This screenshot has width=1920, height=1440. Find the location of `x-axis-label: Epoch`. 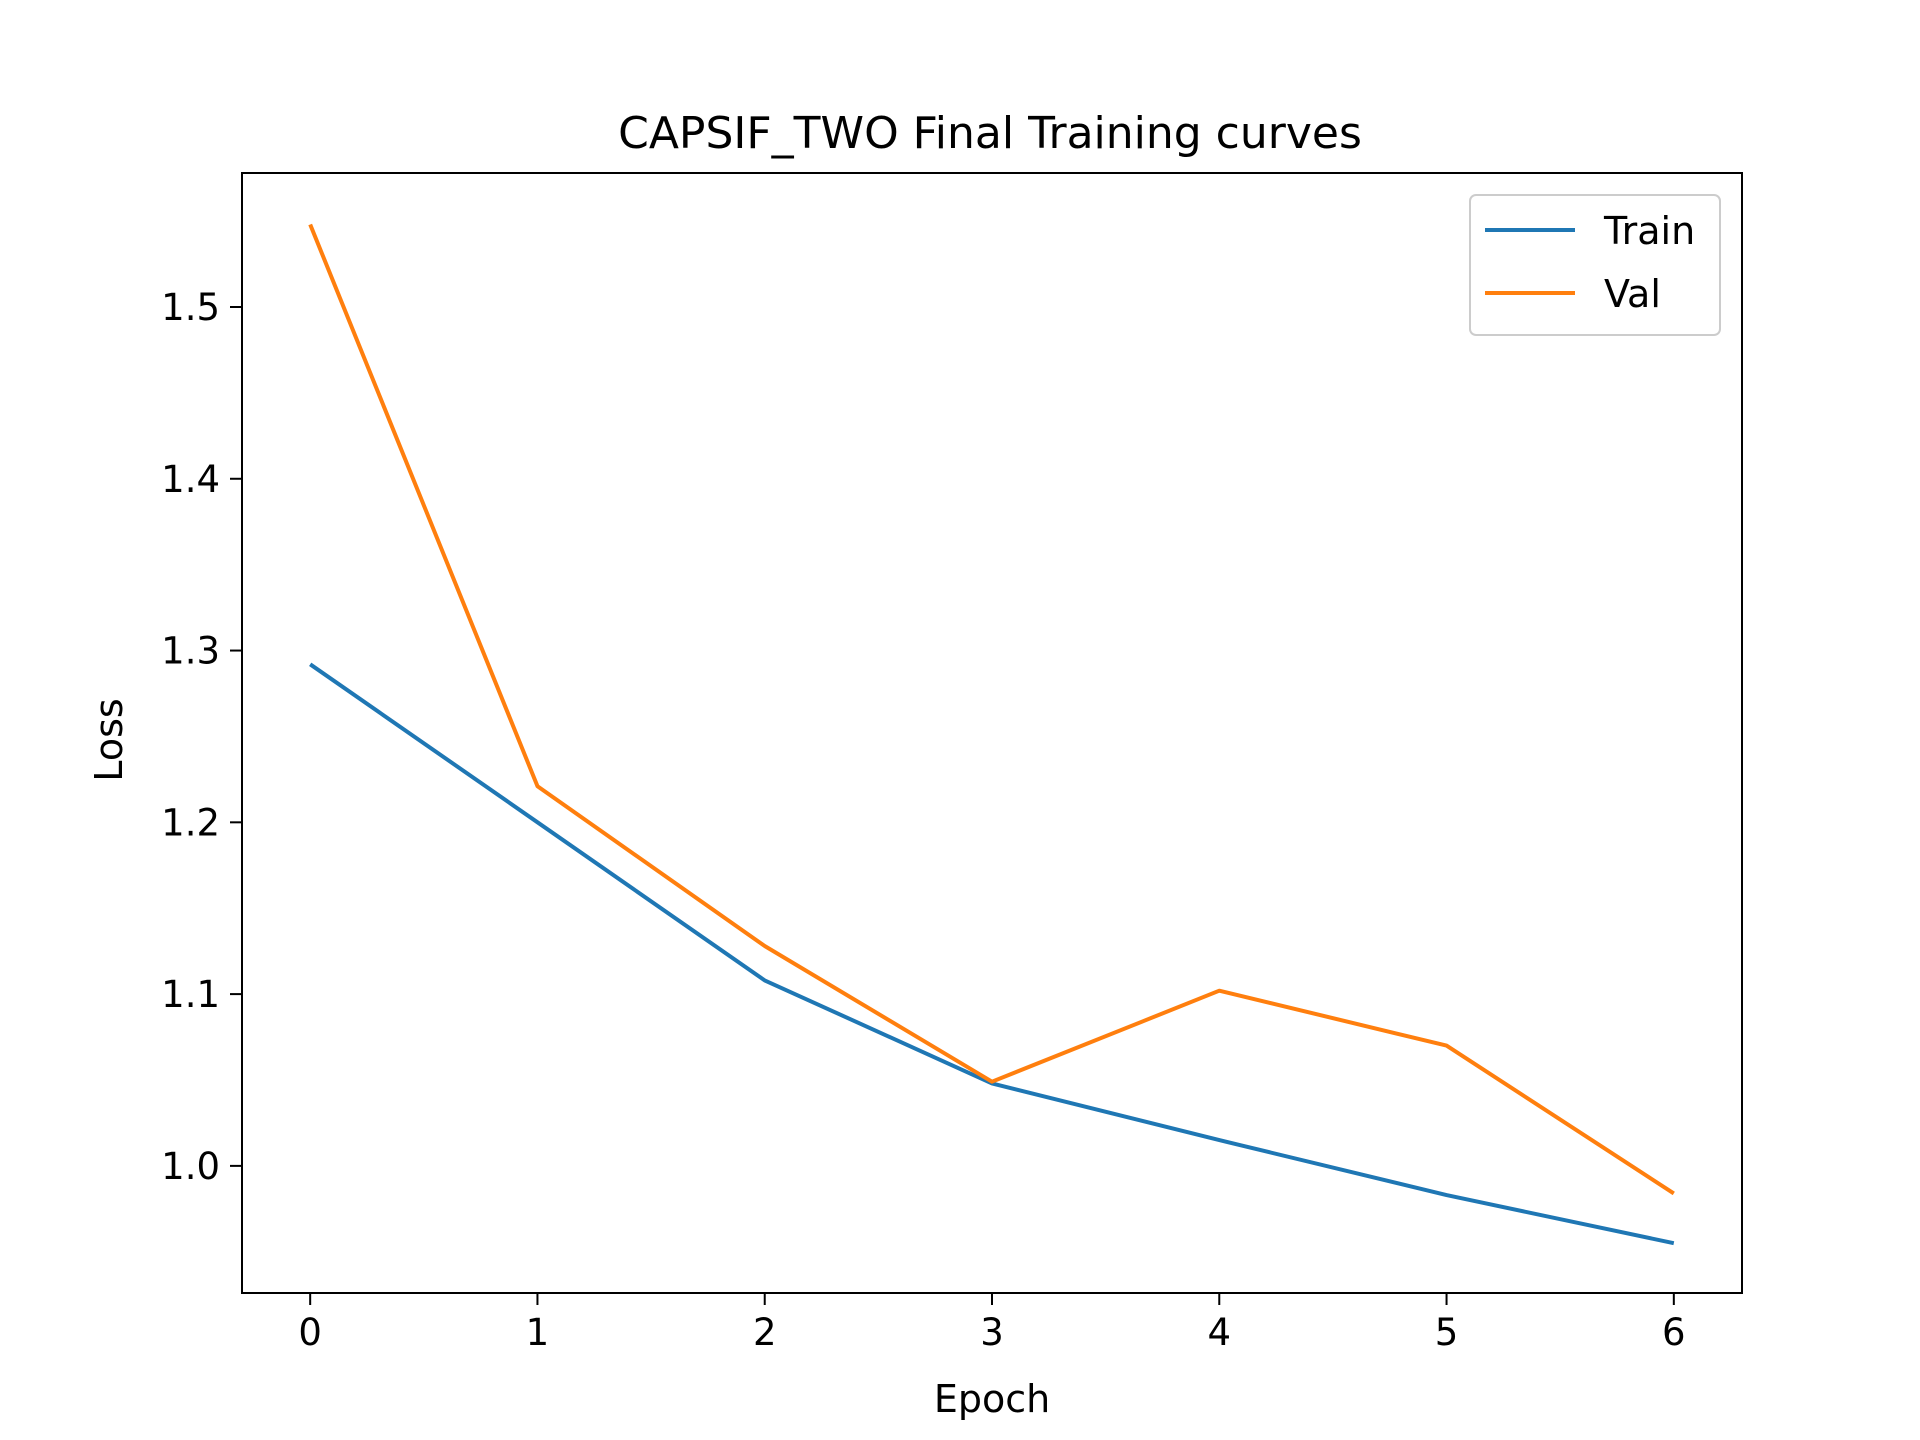

x-axis-label: Epoch is located at coordinates (992, 1399).